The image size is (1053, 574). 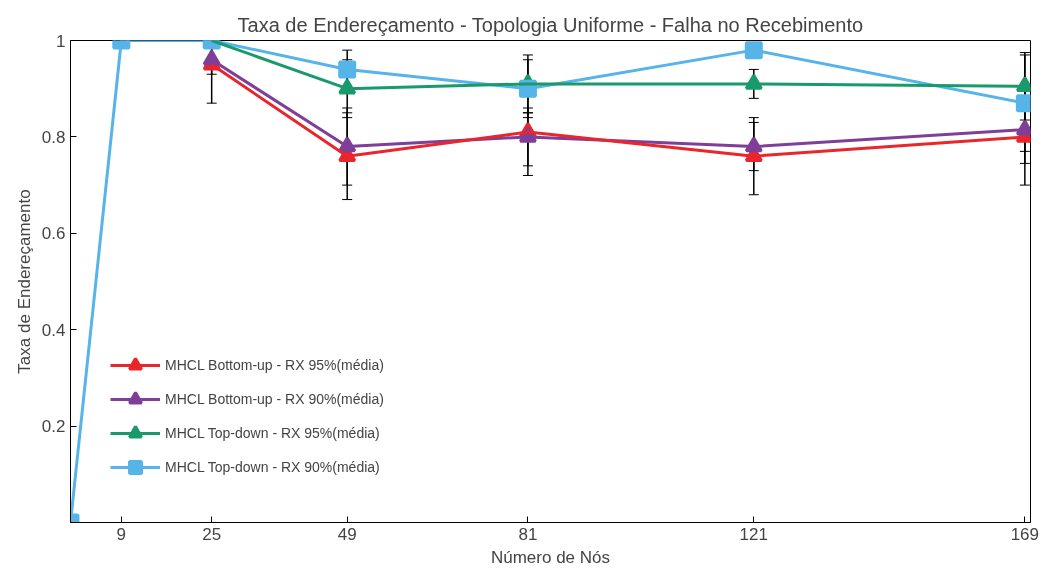 What do you see at coordinates (212, 534) in the screenshot?
I see `x-tick-label: 25` at bounding box center [212, 534].